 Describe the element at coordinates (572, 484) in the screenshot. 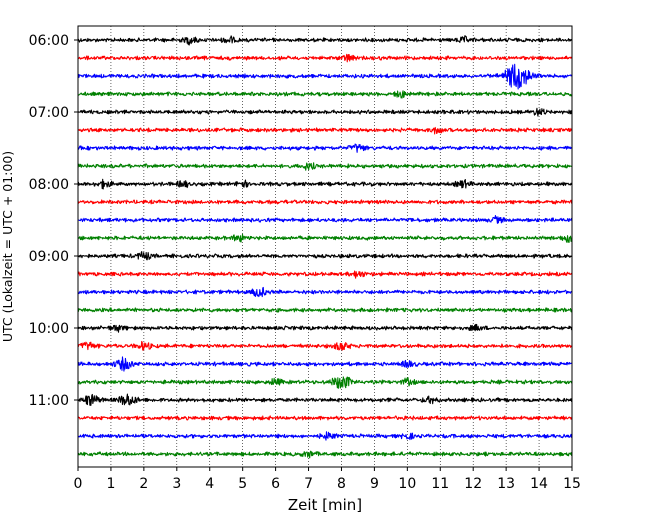

I see `x-tick-label: 15` at that location.